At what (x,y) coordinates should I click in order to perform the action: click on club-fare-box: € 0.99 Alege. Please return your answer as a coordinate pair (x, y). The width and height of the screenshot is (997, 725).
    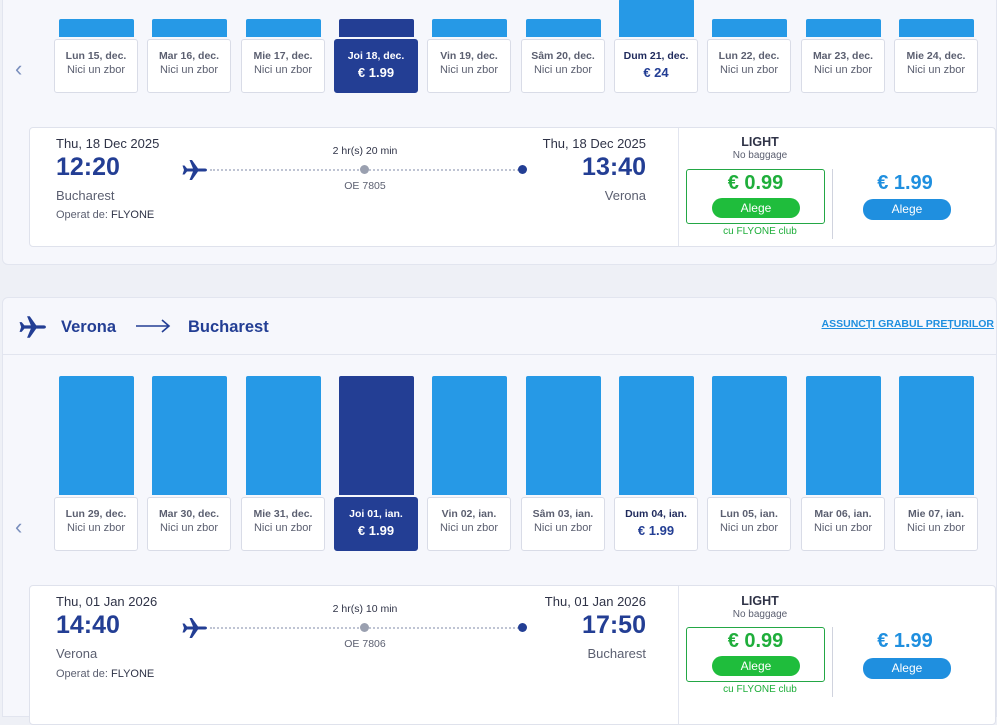
    Looking at the image, I should click on (755, 654).